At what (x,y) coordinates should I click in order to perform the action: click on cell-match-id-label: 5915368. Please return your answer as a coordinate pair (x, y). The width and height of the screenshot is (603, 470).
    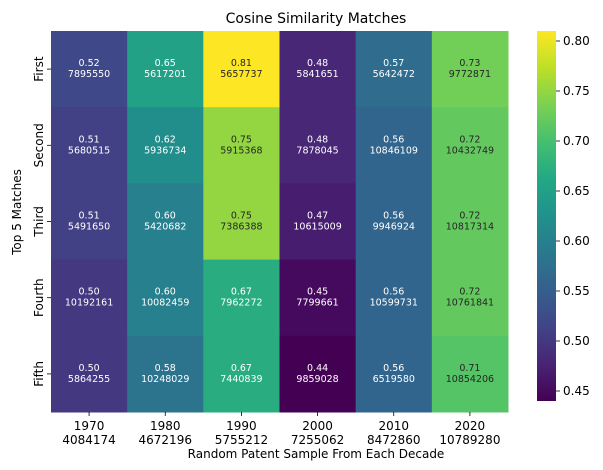
    Looking at the image, I should click on (241, 150).